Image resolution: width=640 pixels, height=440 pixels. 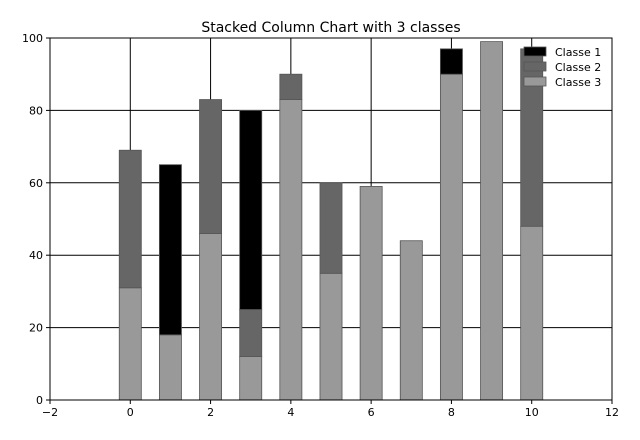 I want to click on x-axis-ticks: −2 0 2 4 6 8 10 12, so click(x=330, y=409).